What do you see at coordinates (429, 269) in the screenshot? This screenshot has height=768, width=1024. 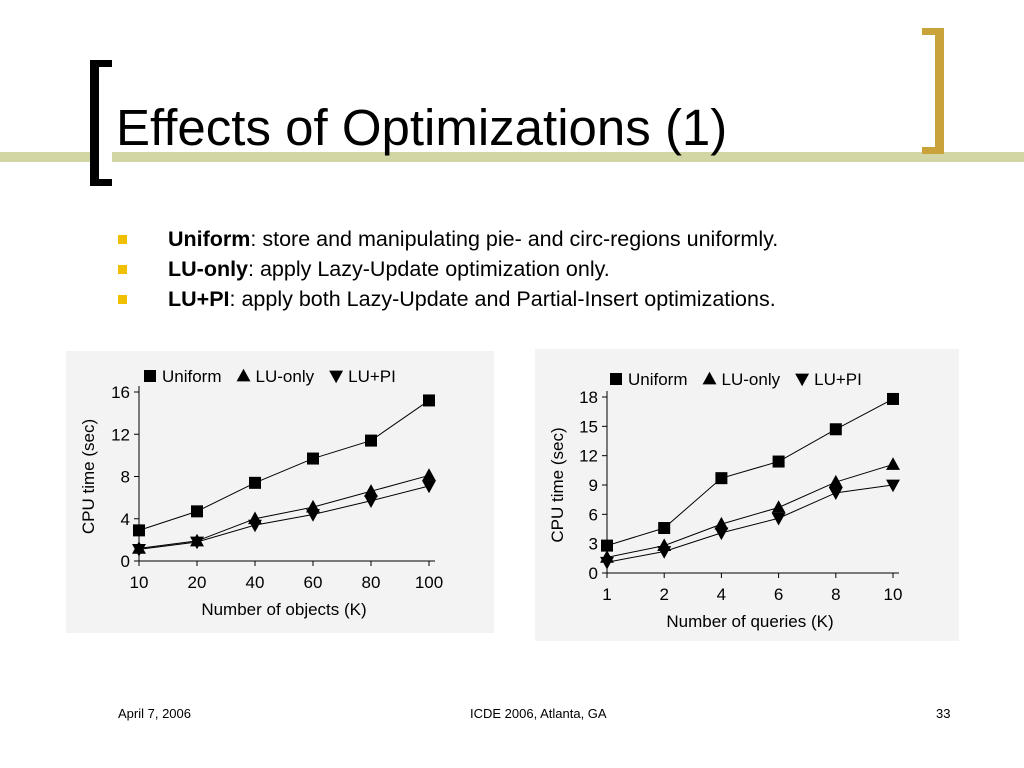 I see `bullet-text: : apply Lazy-Update optimization only.` at bounding box center [429, 269].